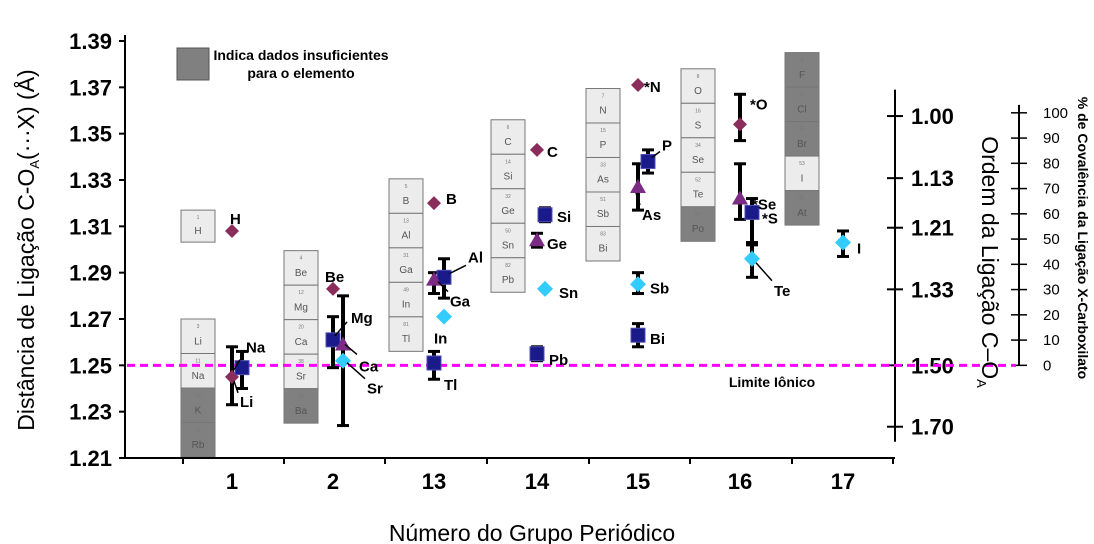  Describe the element at coordinates (698, 86) in the screenshot. I see `element-box-o` at that location.